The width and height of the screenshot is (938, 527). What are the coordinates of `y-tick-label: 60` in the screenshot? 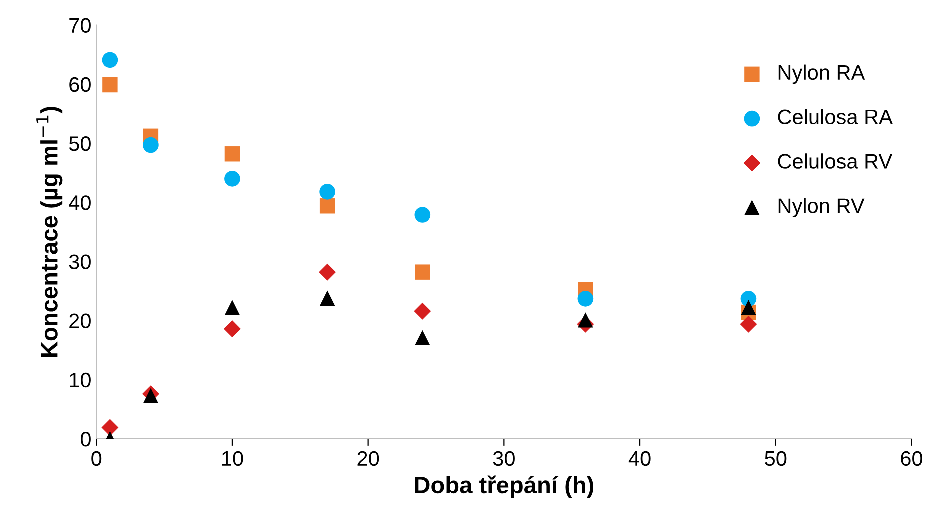 It's located at (80, 84).